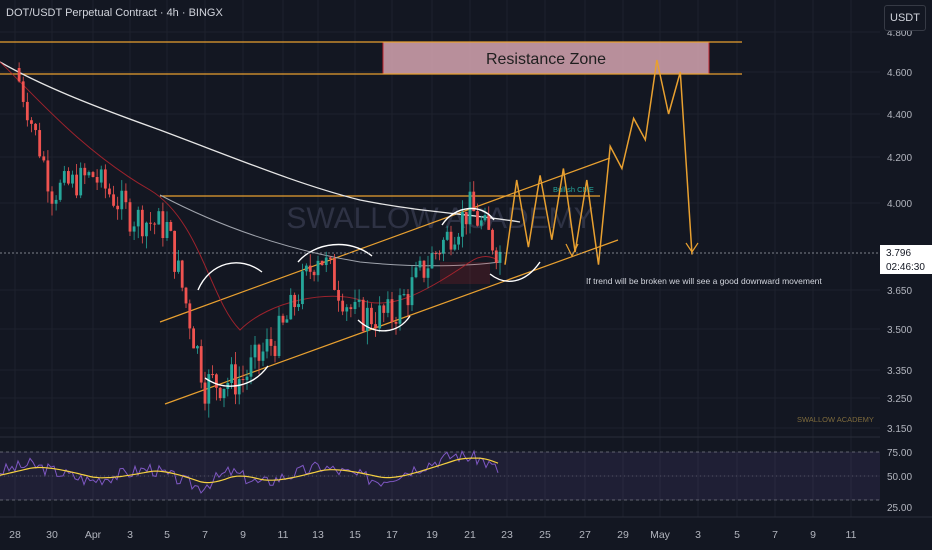 This screenshot has height=550, width=932. Describe the element at coordinates (470, 535) in the screenshot. I see `time-label: 21` at that location.